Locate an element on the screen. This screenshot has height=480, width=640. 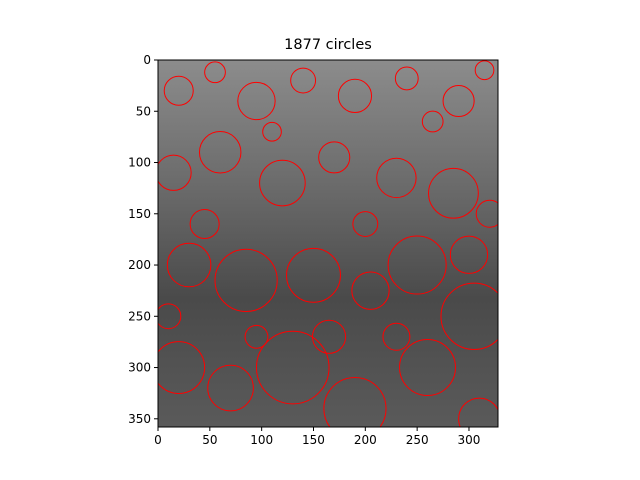
chart-title: 1877 circles is located at coordinates (328, 45).